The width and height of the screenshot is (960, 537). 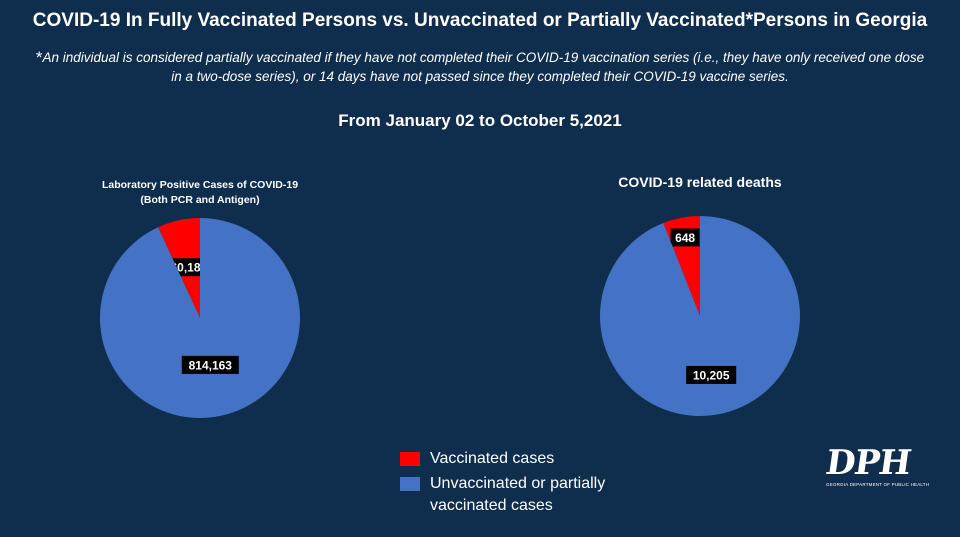 I want to click on svg-text: 814,163, so click(x=211, y=365).